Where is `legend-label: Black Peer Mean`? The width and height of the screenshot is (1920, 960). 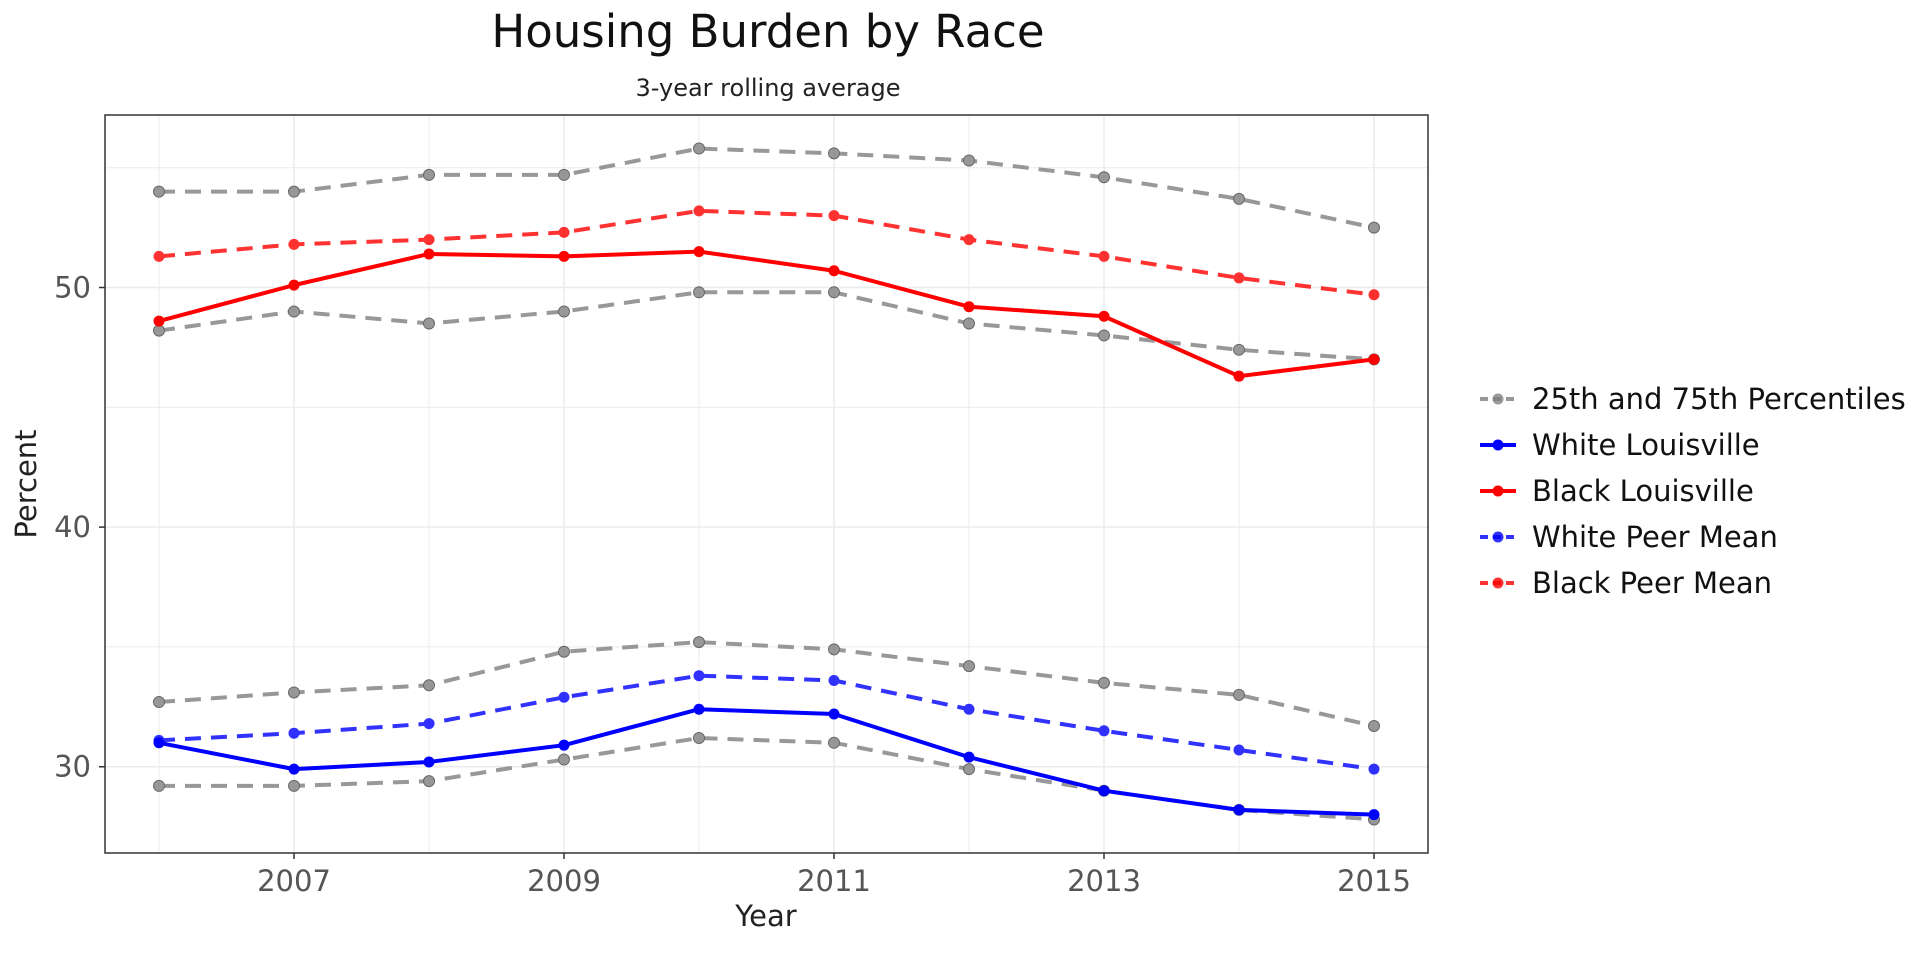
legend-label: Black Peer Mean is located at coordinates (1652, 583).